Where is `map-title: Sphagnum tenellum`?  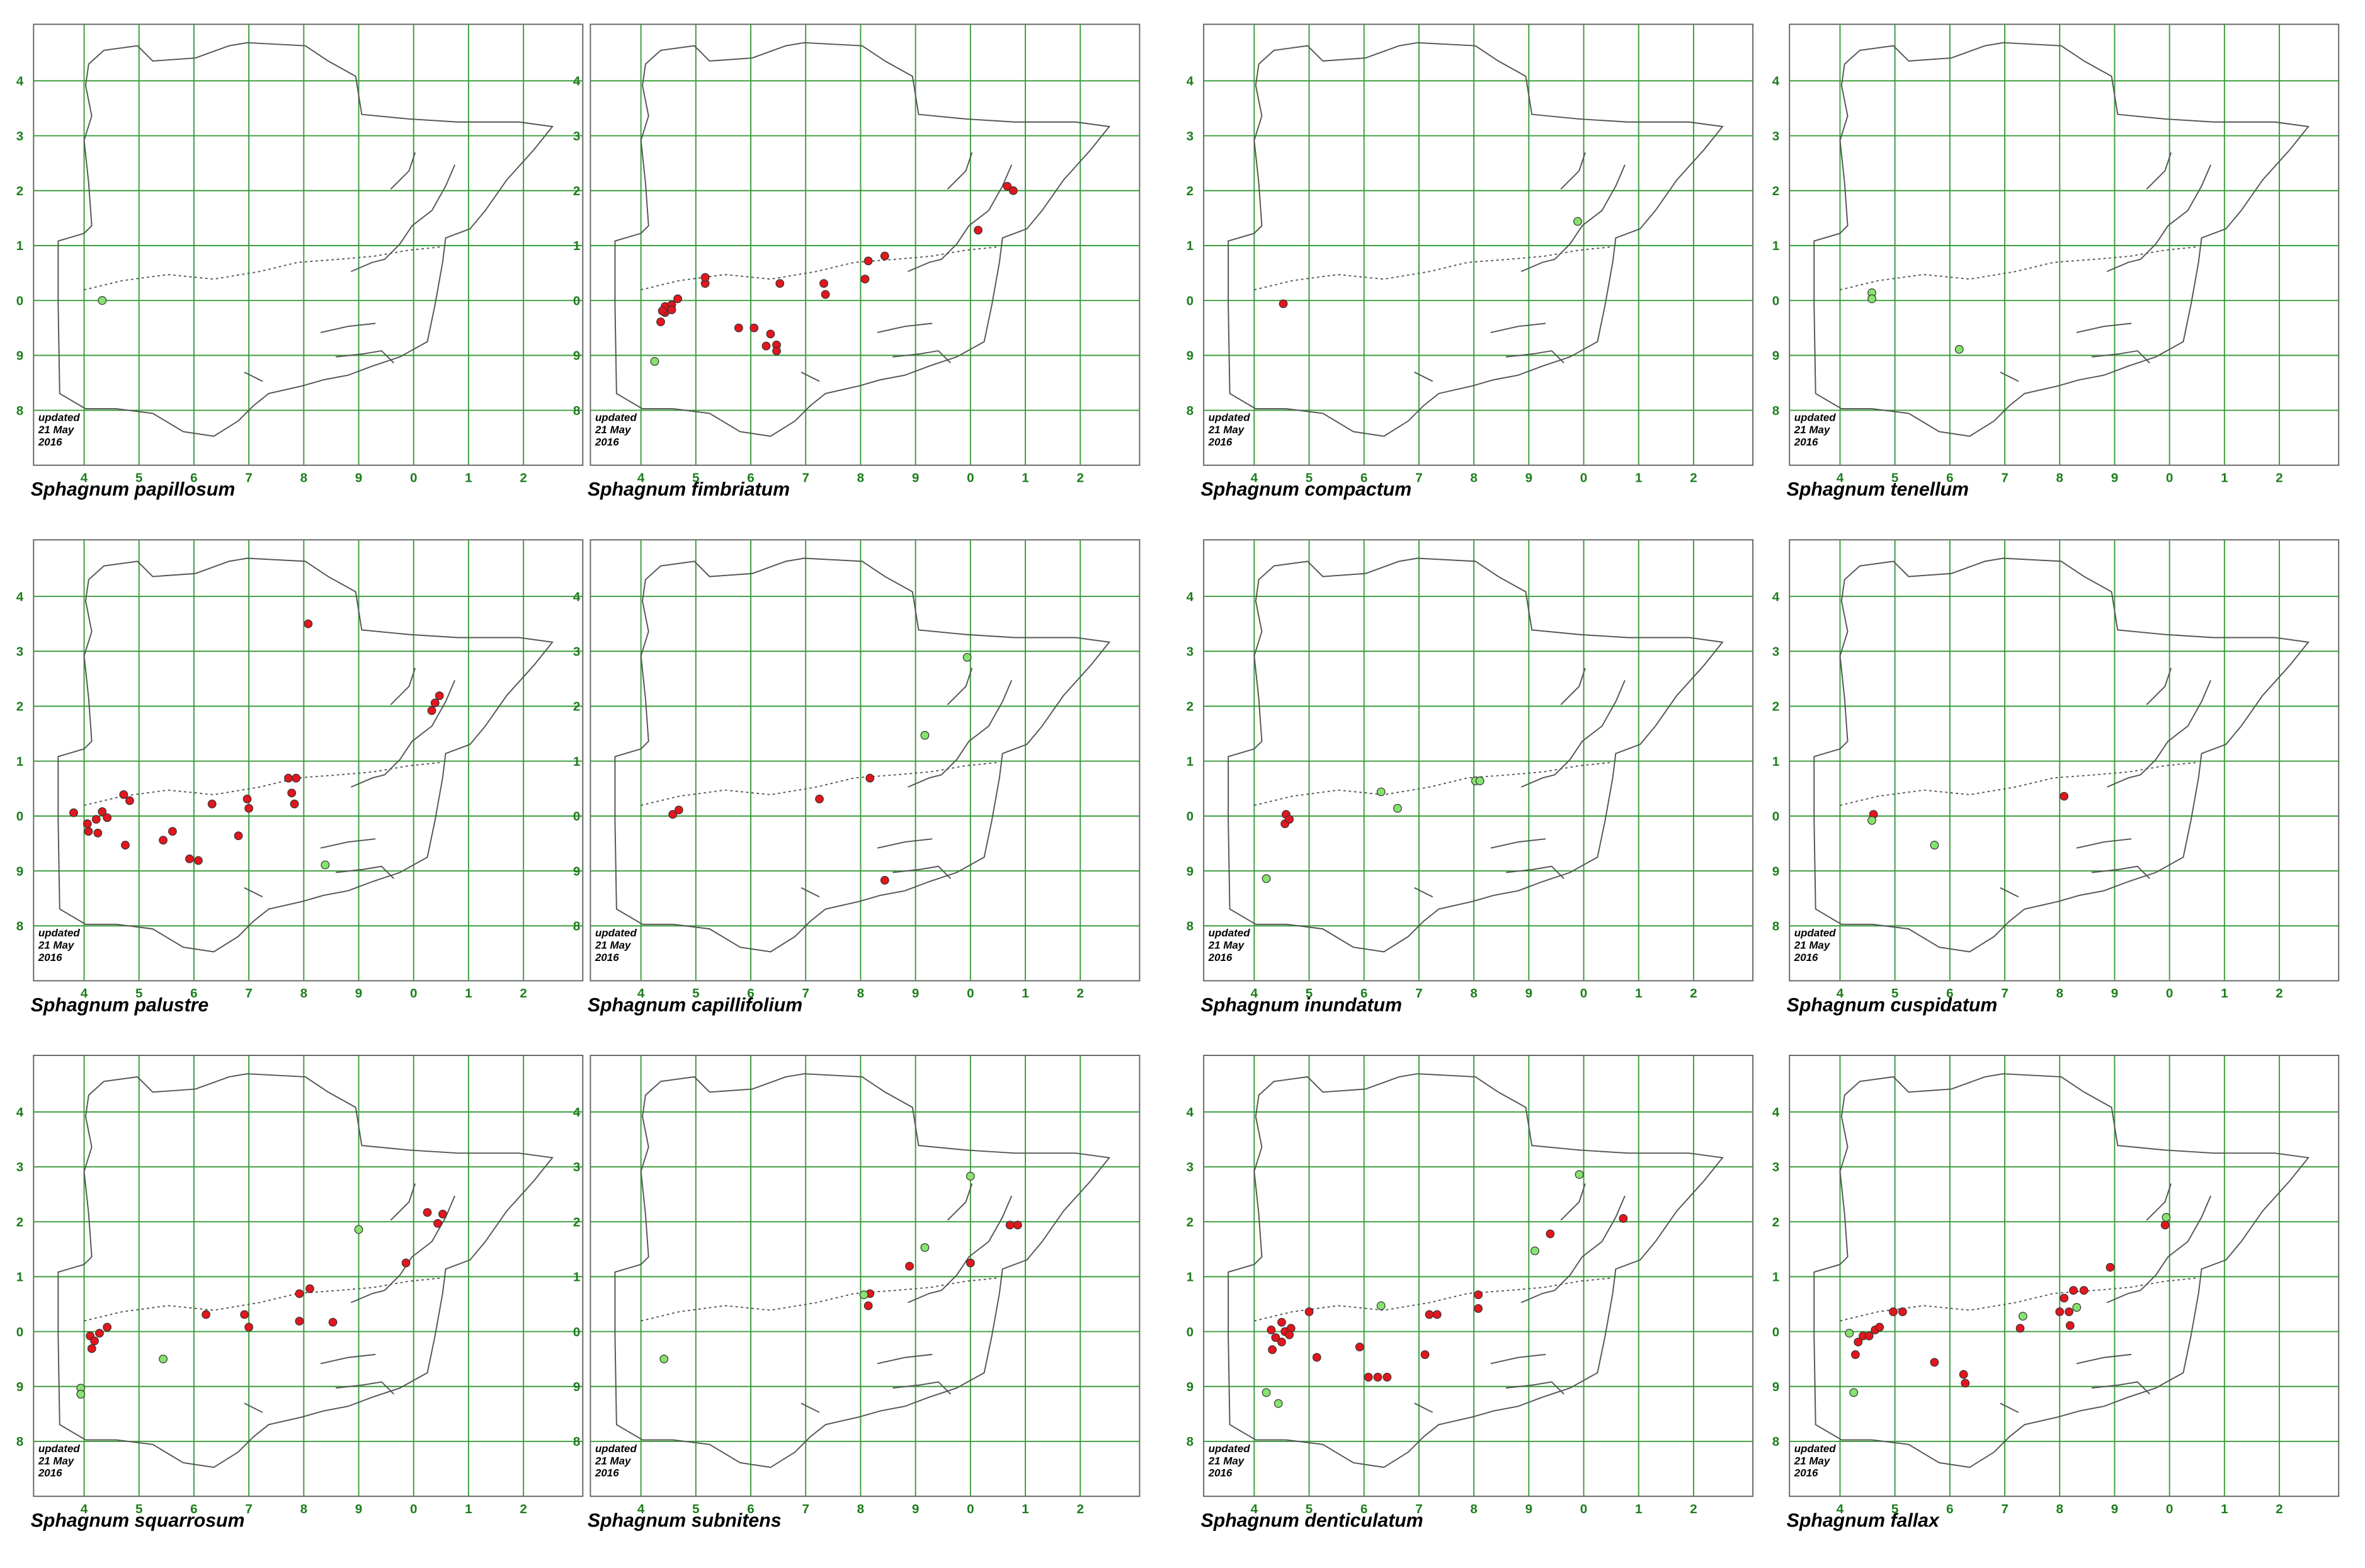
map-title: Sphagnum tenellum is located at coordinates (1878, 489).